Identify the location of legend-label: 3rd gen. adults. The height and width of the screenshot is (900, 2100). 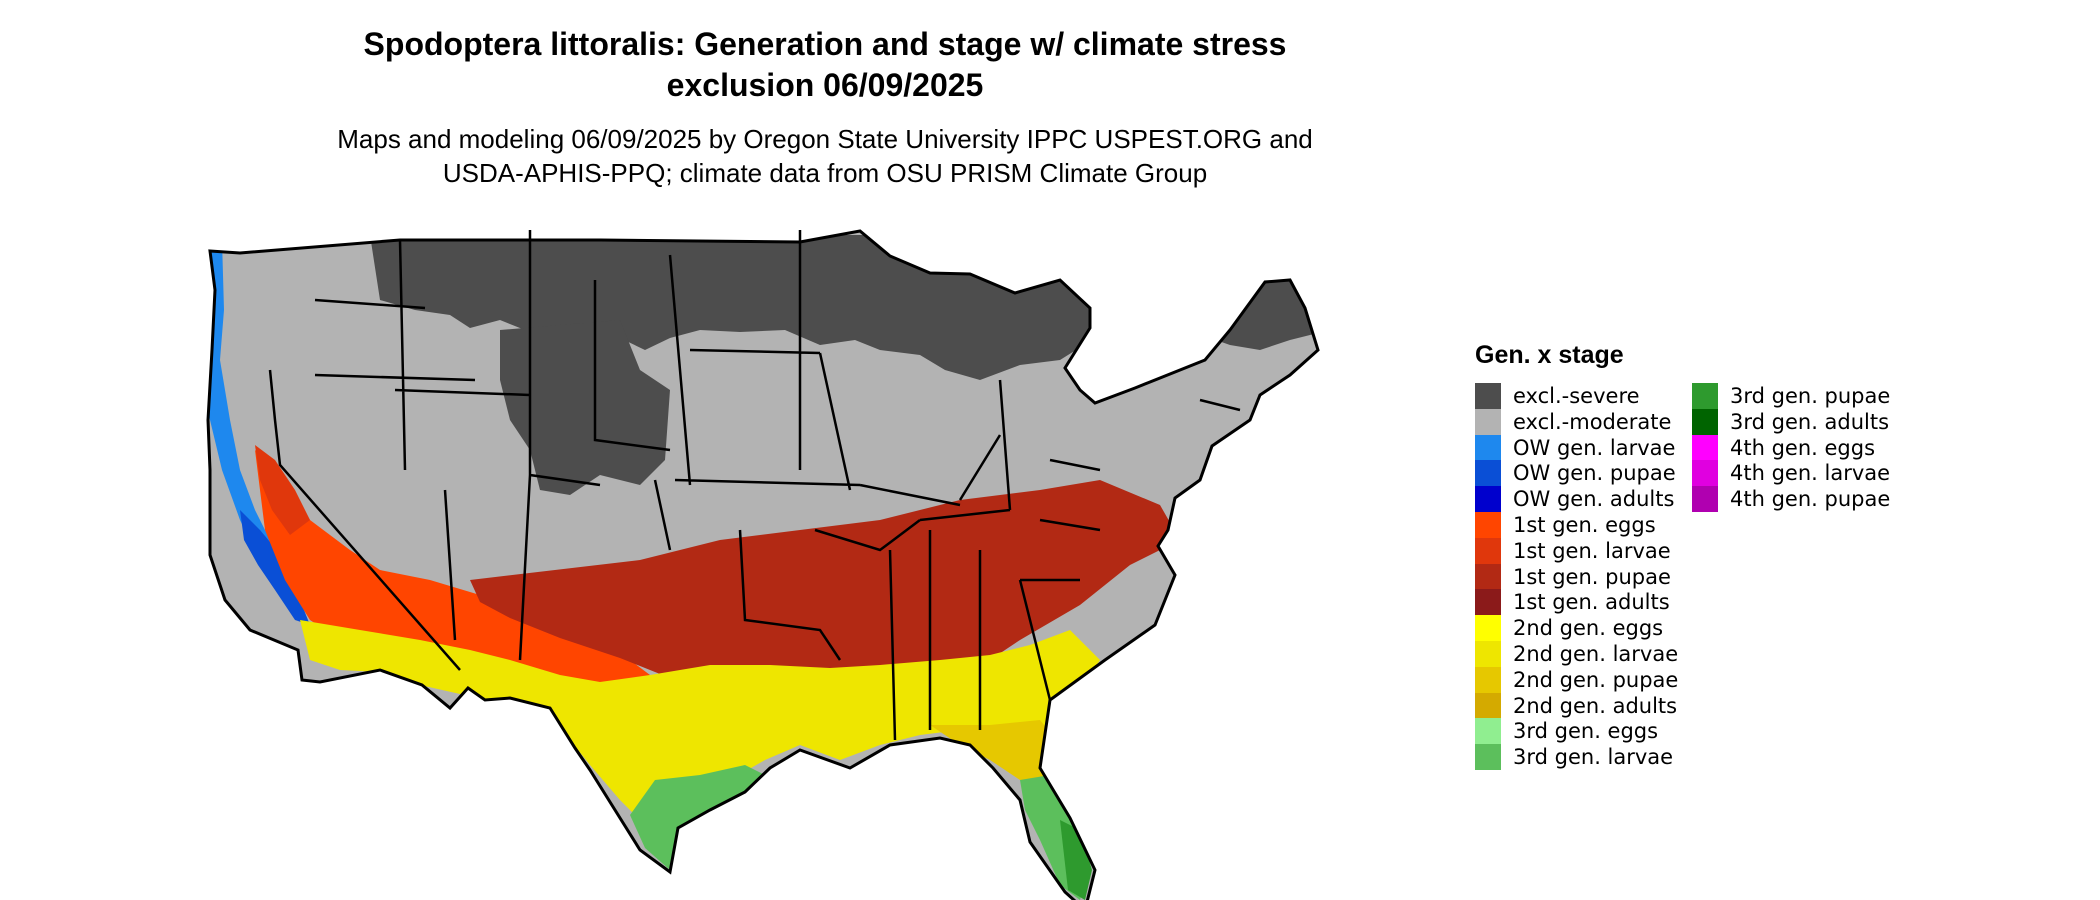
(1810, 421).